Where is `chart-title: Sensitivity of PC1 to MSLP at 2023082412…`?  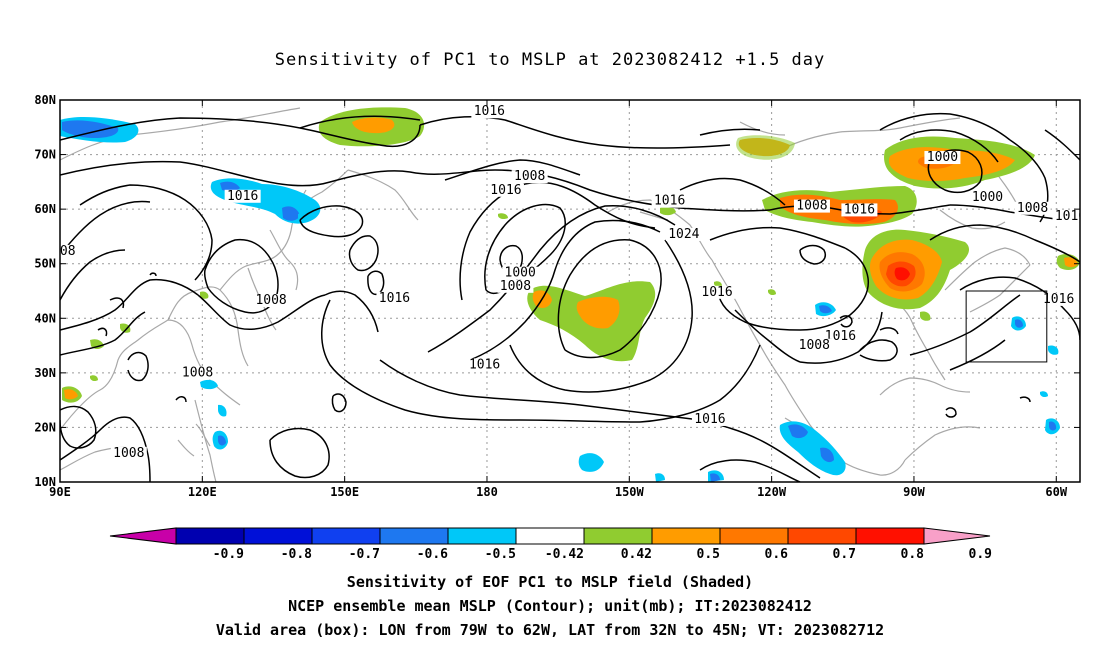
chart-title: Sensitivity of PC1 to MSLP at 2023082412… is located at coordinates (550, 60).